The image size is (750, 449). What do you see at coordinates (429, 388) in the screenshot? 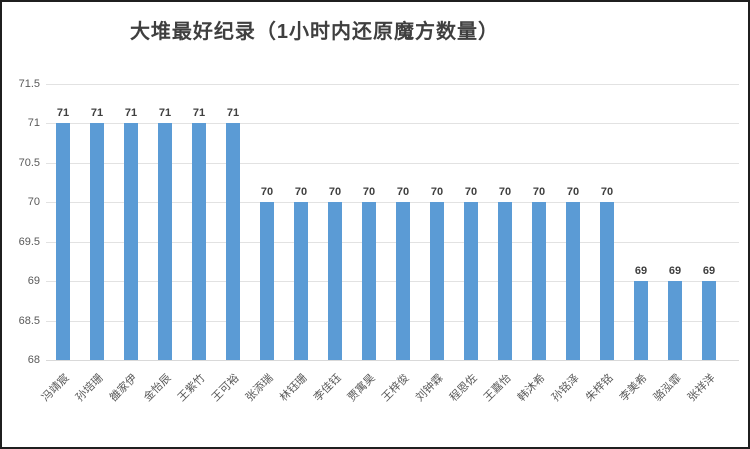
I see `x-axis-label: 刘钟霖` at bounding box center [429, 388].